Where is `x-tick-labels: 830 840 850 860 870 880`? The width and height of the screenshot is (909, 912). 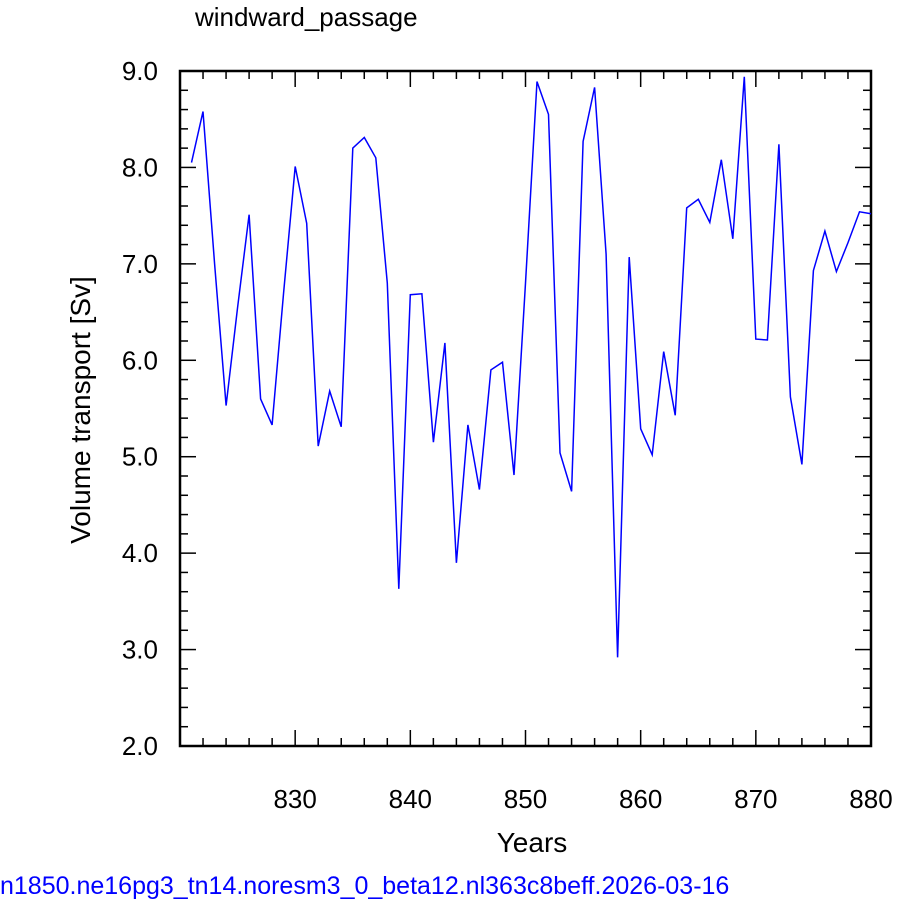 x-tick-labels: 830 840 850 860 870 880 is located at coordinates (582, 799).